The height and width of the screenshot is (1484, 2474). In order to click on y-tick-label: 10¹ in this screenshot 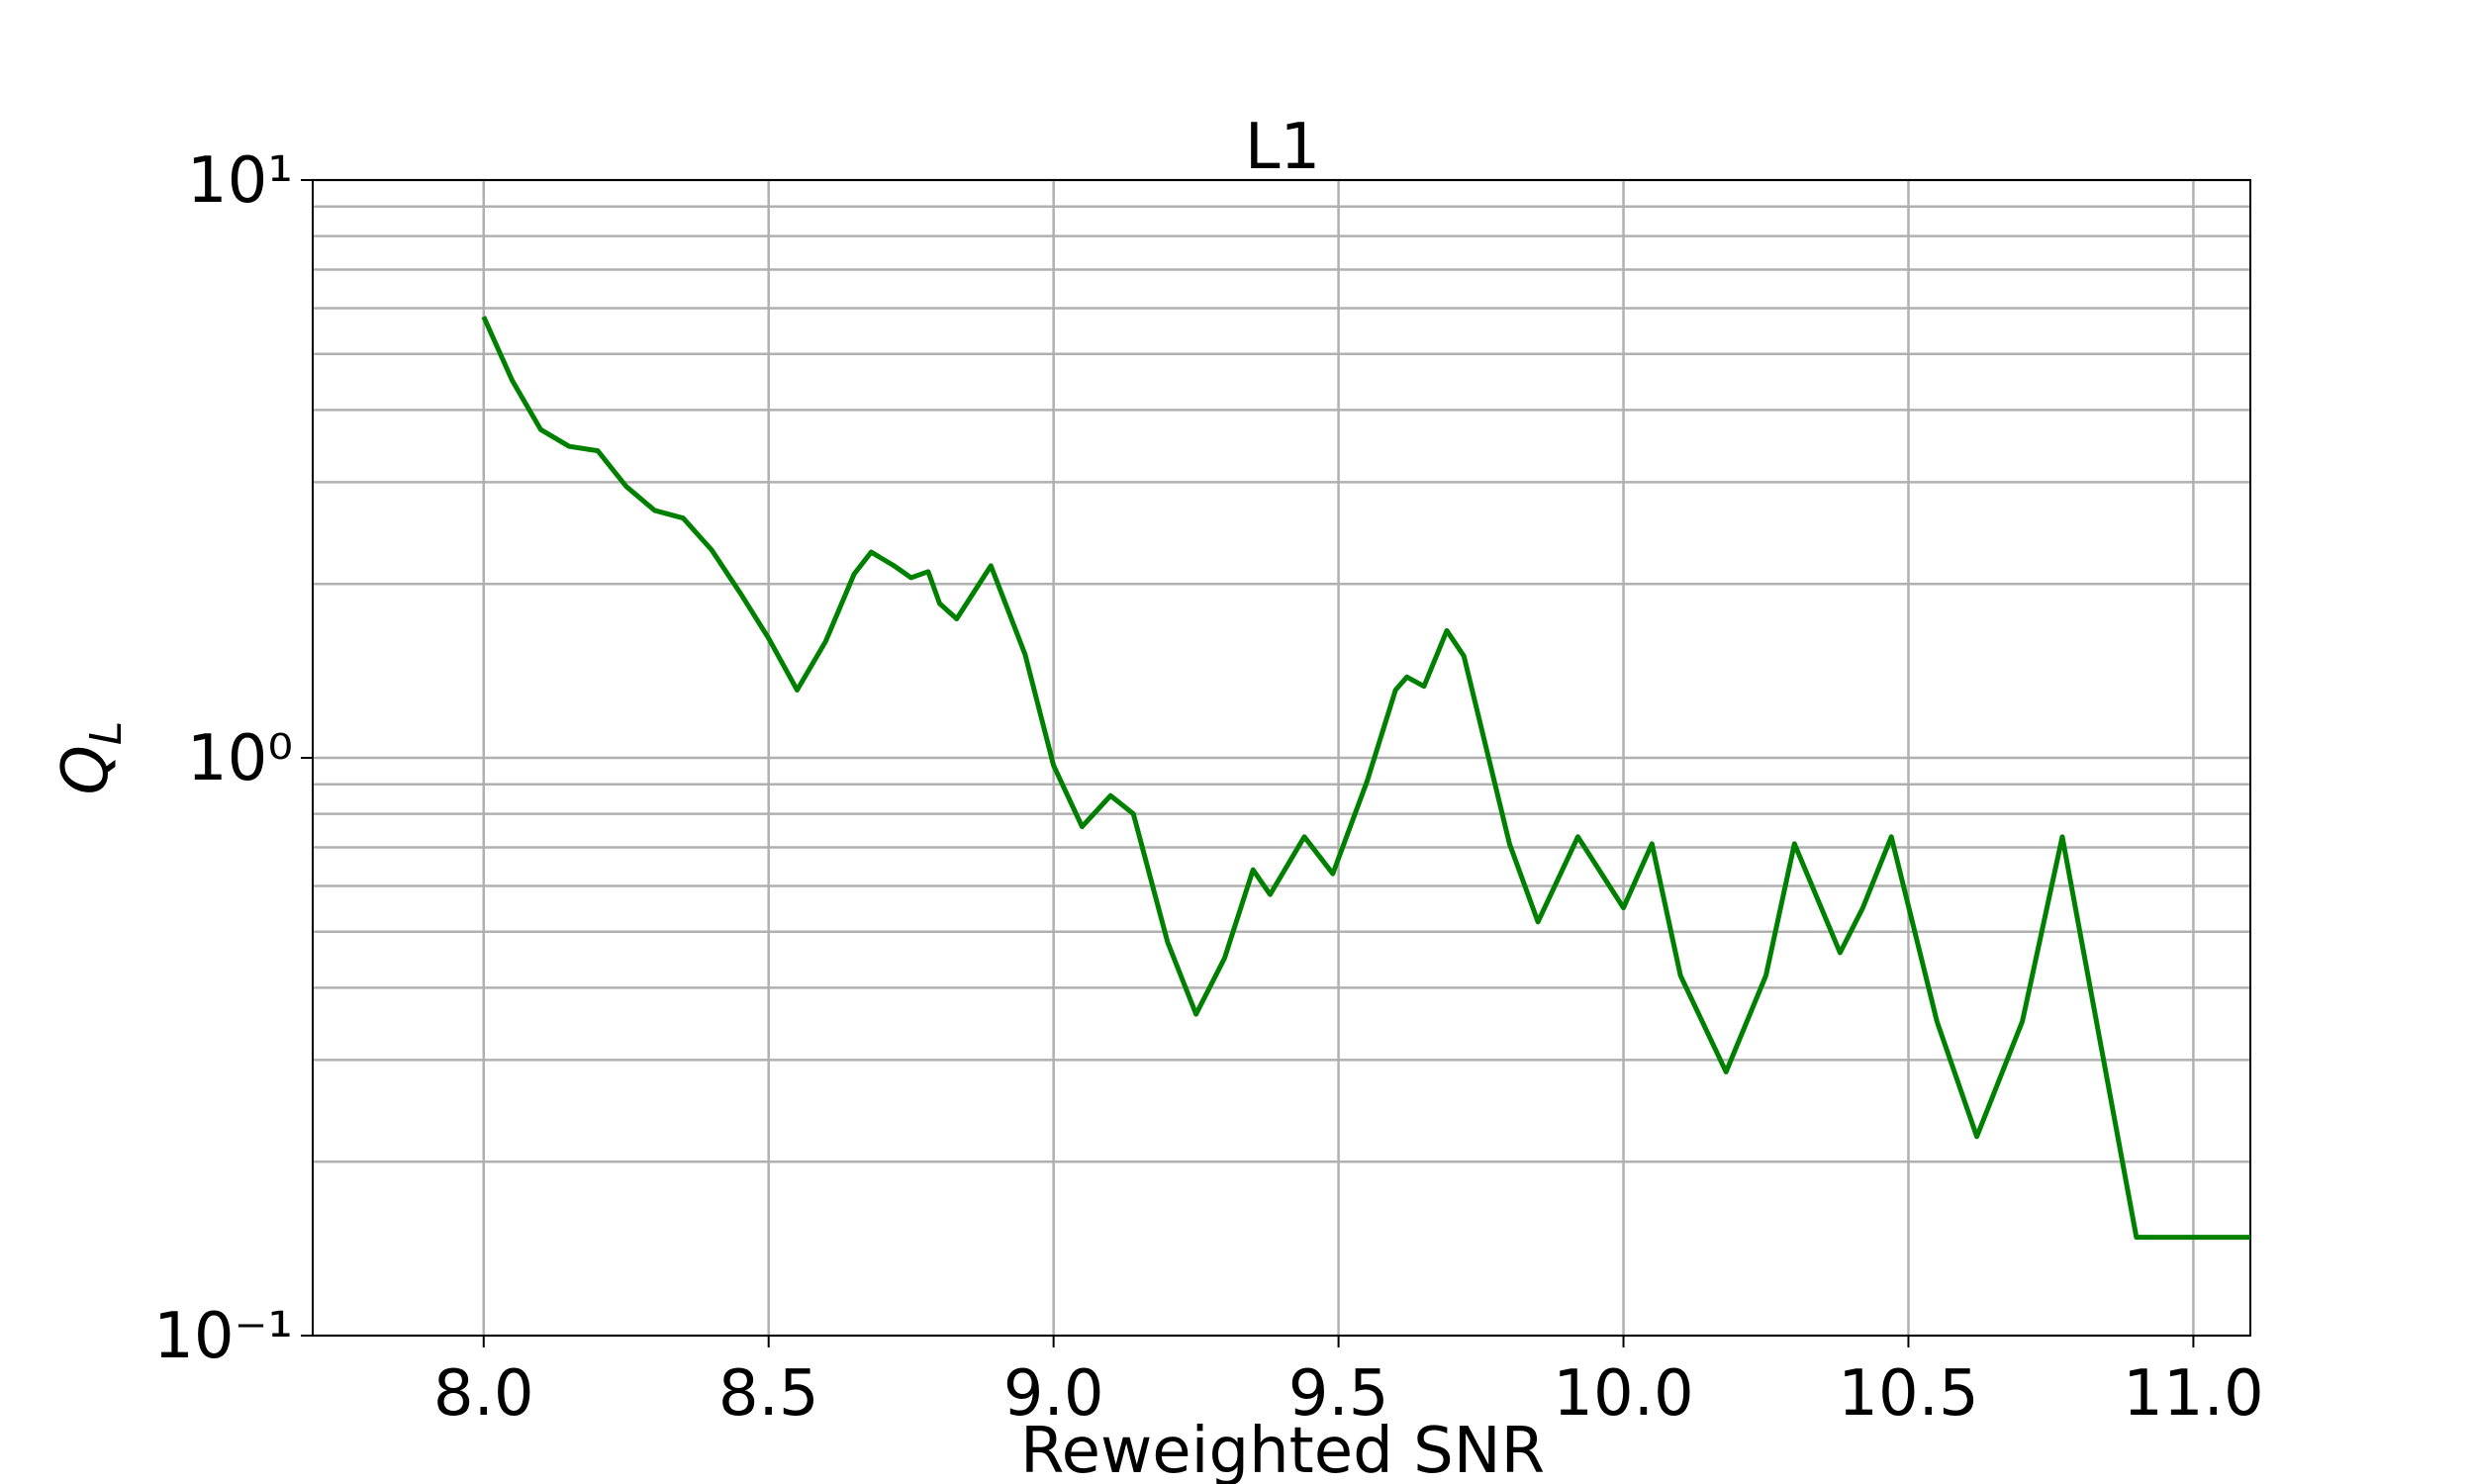, I will do `click(240, 181)`.